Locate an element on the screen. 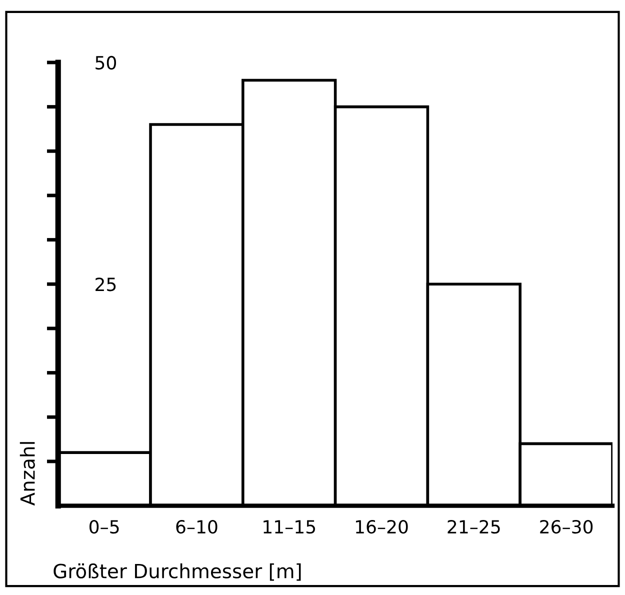 The width and height of the screenshot is (625, 595). y-tick-label: 50 is located at coordinates (106, 63).